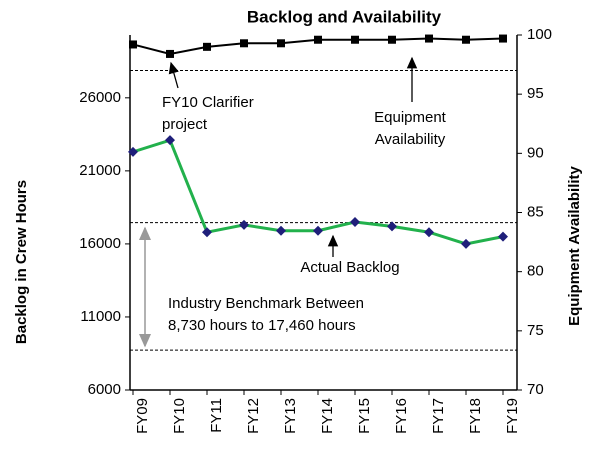 This screenshot has height=453, width=594. What do you see at coordinates (100, 97) in the screenshot?
I see `y-tick-label: 26000` at bounding box center [100, 97].